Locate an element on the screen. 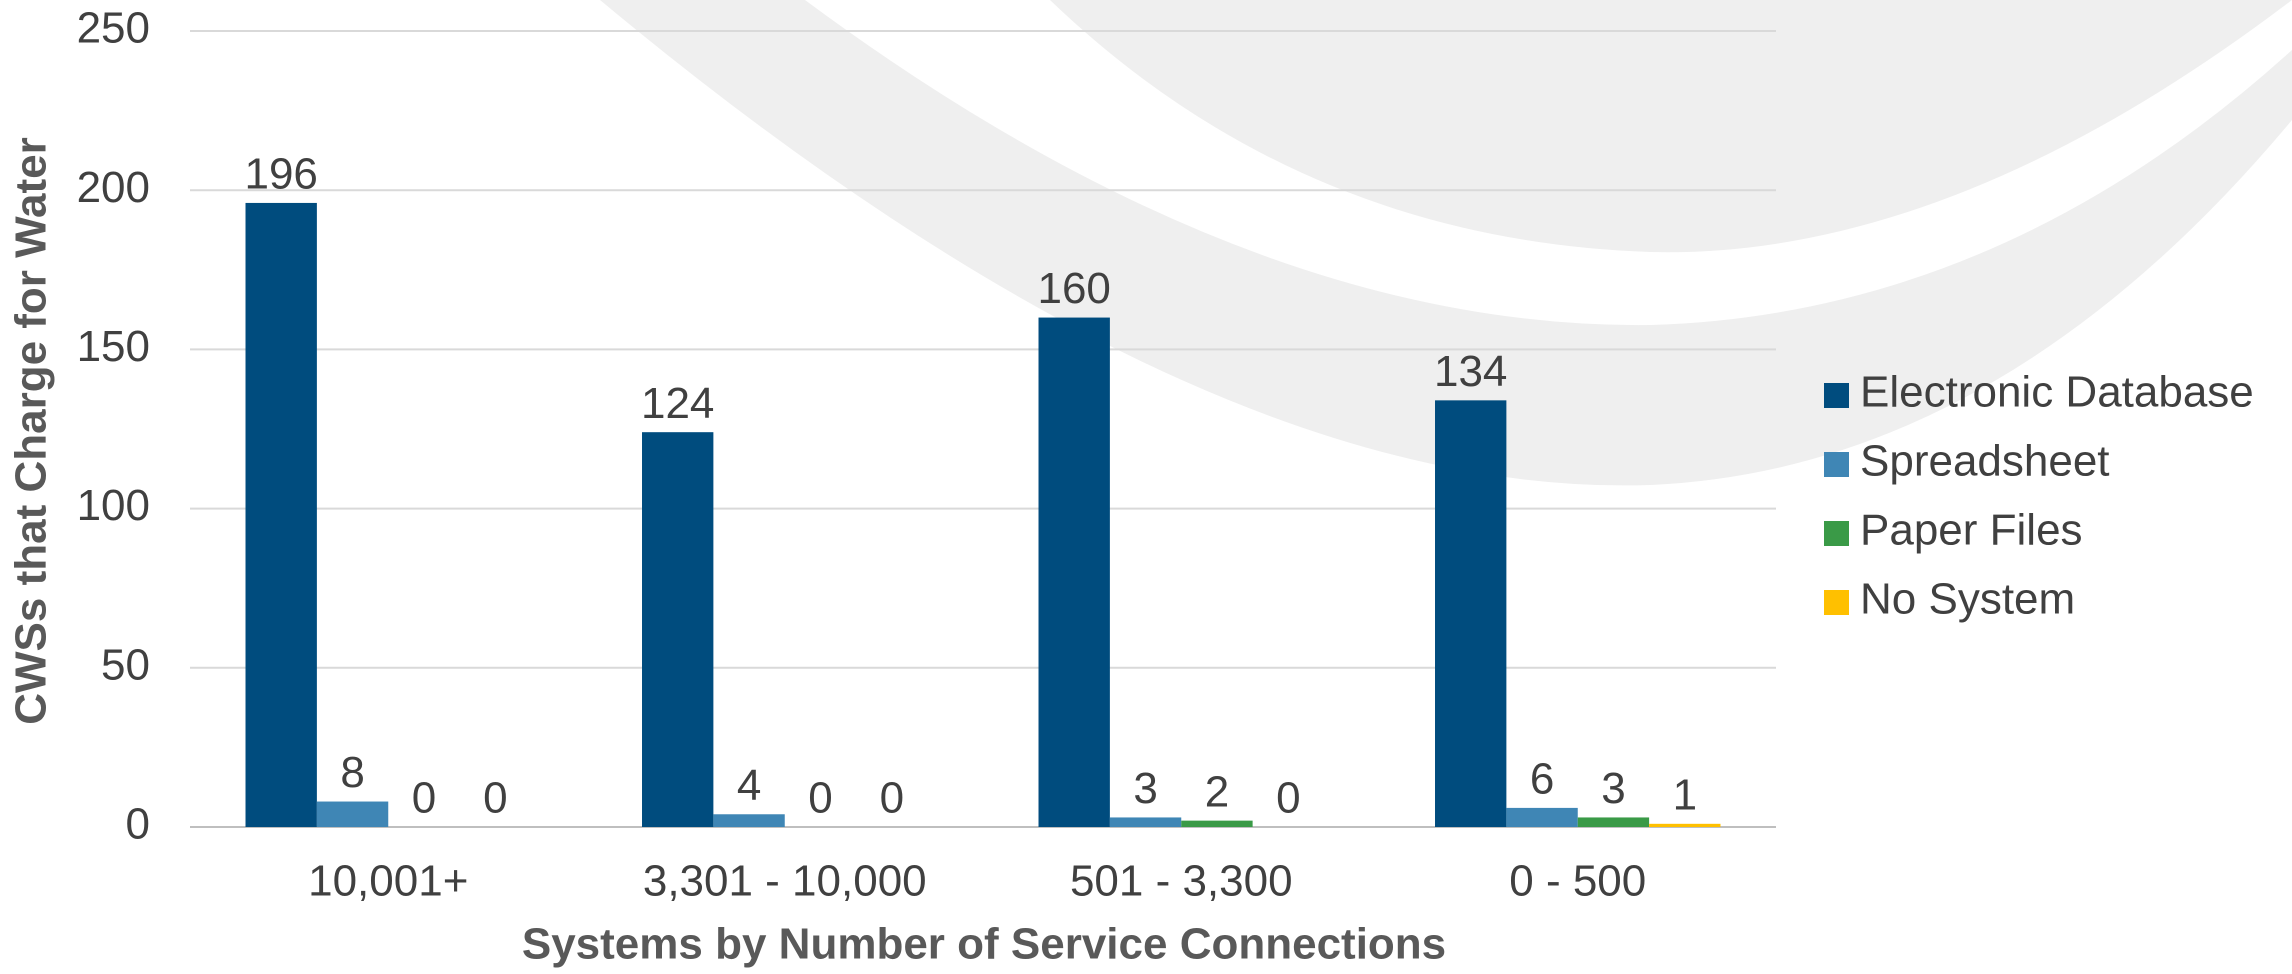 Image resolution: width=2292 pixels, height=974 pixels. legend-label: Paper Files is located at coordinates (1971, 530).